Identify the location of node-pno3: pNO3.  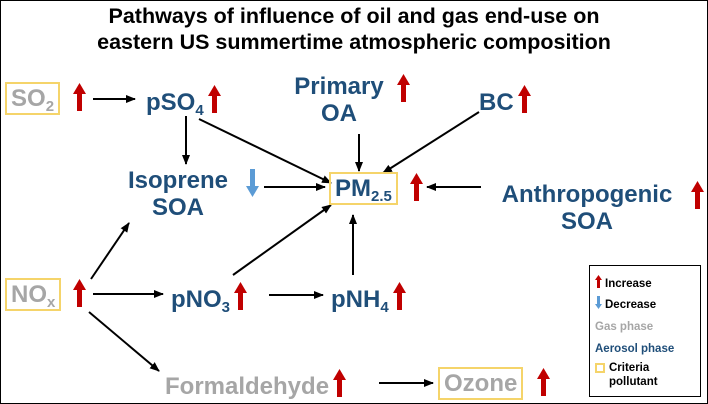
(209, 297).